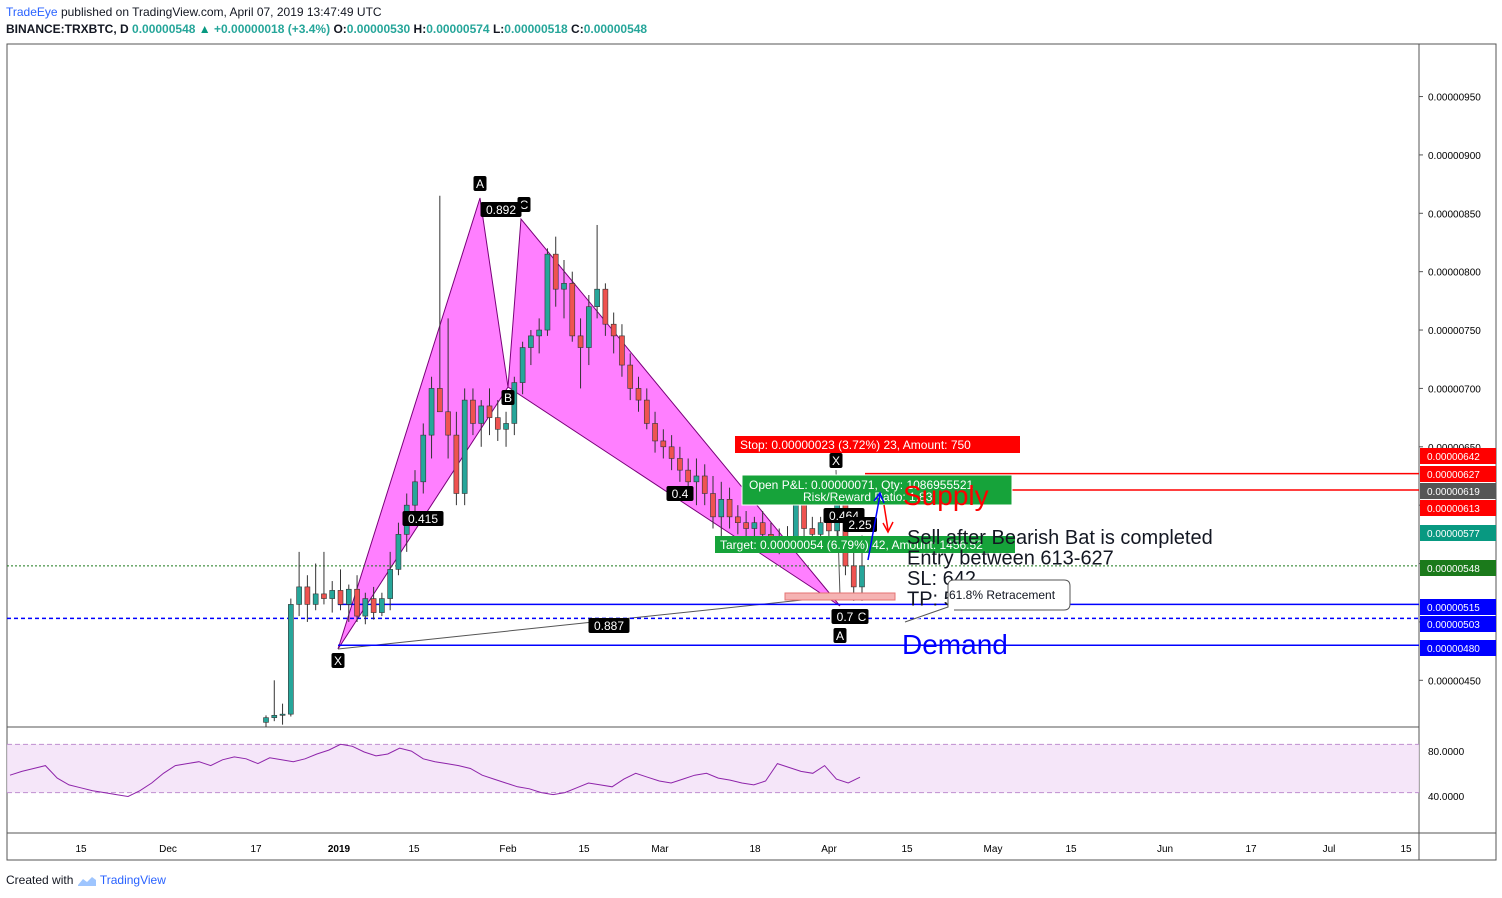  I want to click on stop-label: Stop: 0.00000023 (3.72%) 23, Amount: 750, so click(855, 445).